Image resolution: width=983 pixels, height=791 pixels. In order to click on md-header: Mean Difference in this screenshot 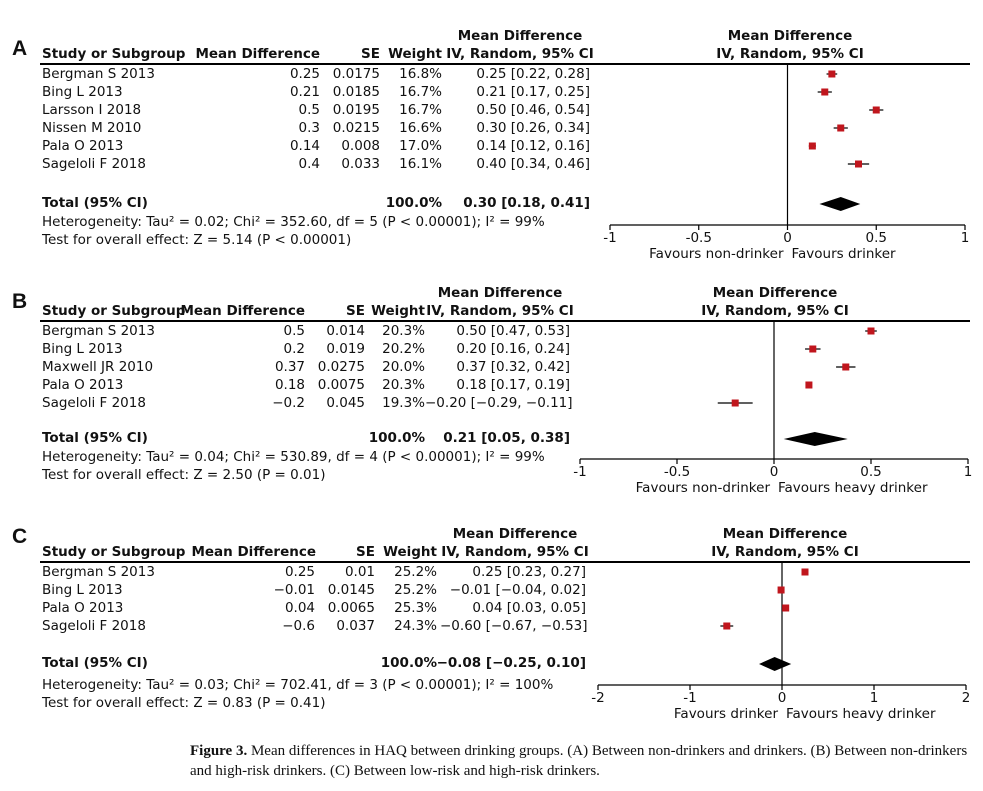, I will do `click(253, 552)`.